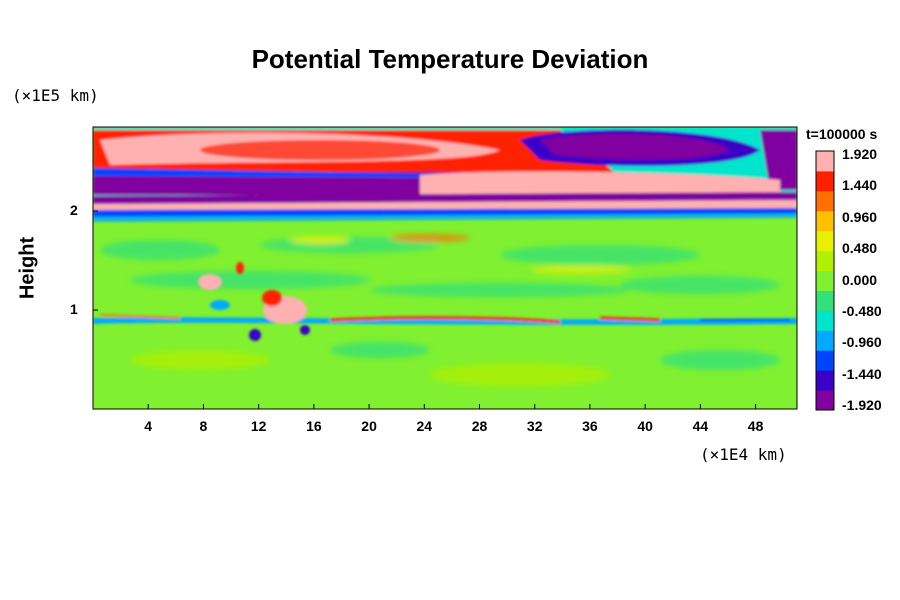 The height and width of the screenshot is (600, 900). I want to click on x-tick-label: 44, so click(700, 426).